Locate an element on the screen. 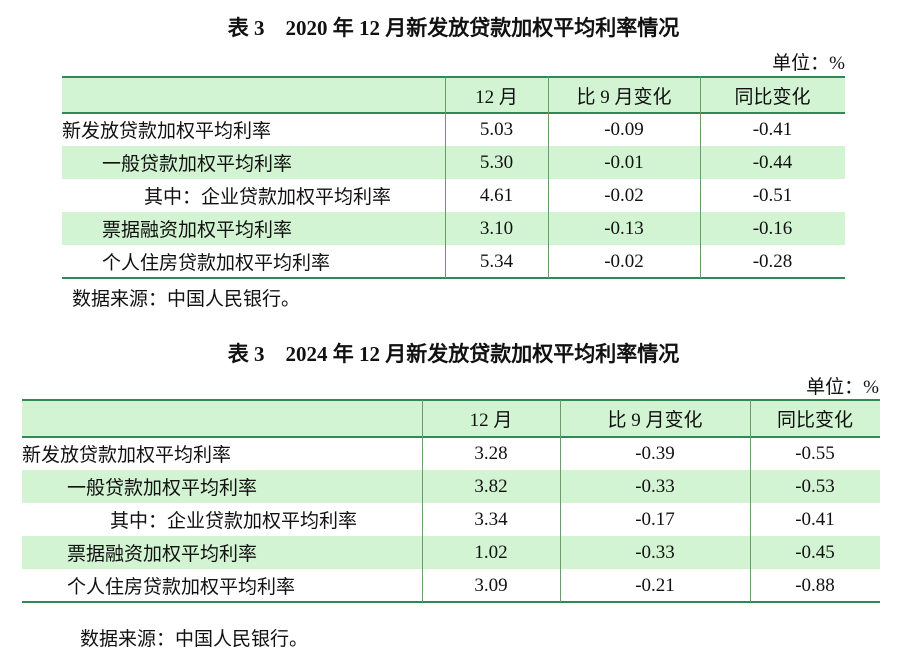  value-cell: 4.61 is located at coordinates (496, 195).